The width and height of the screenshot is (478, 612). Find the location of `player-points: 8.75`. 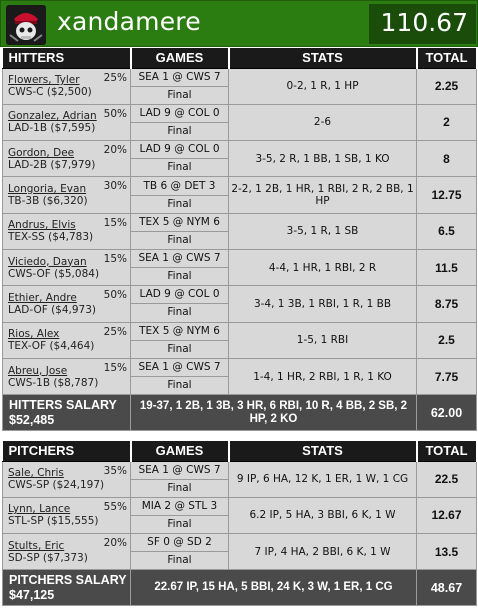

player-points: 8.75 is located at coordinates (446, 304).